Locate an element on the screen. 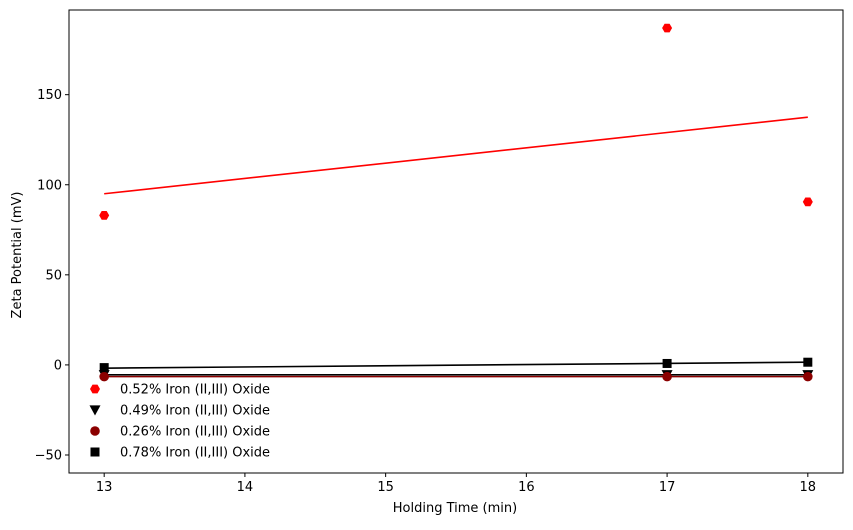 This screenshot has width=853, height=530. x-tick-label: 17 is located at coordinates (667, 487).